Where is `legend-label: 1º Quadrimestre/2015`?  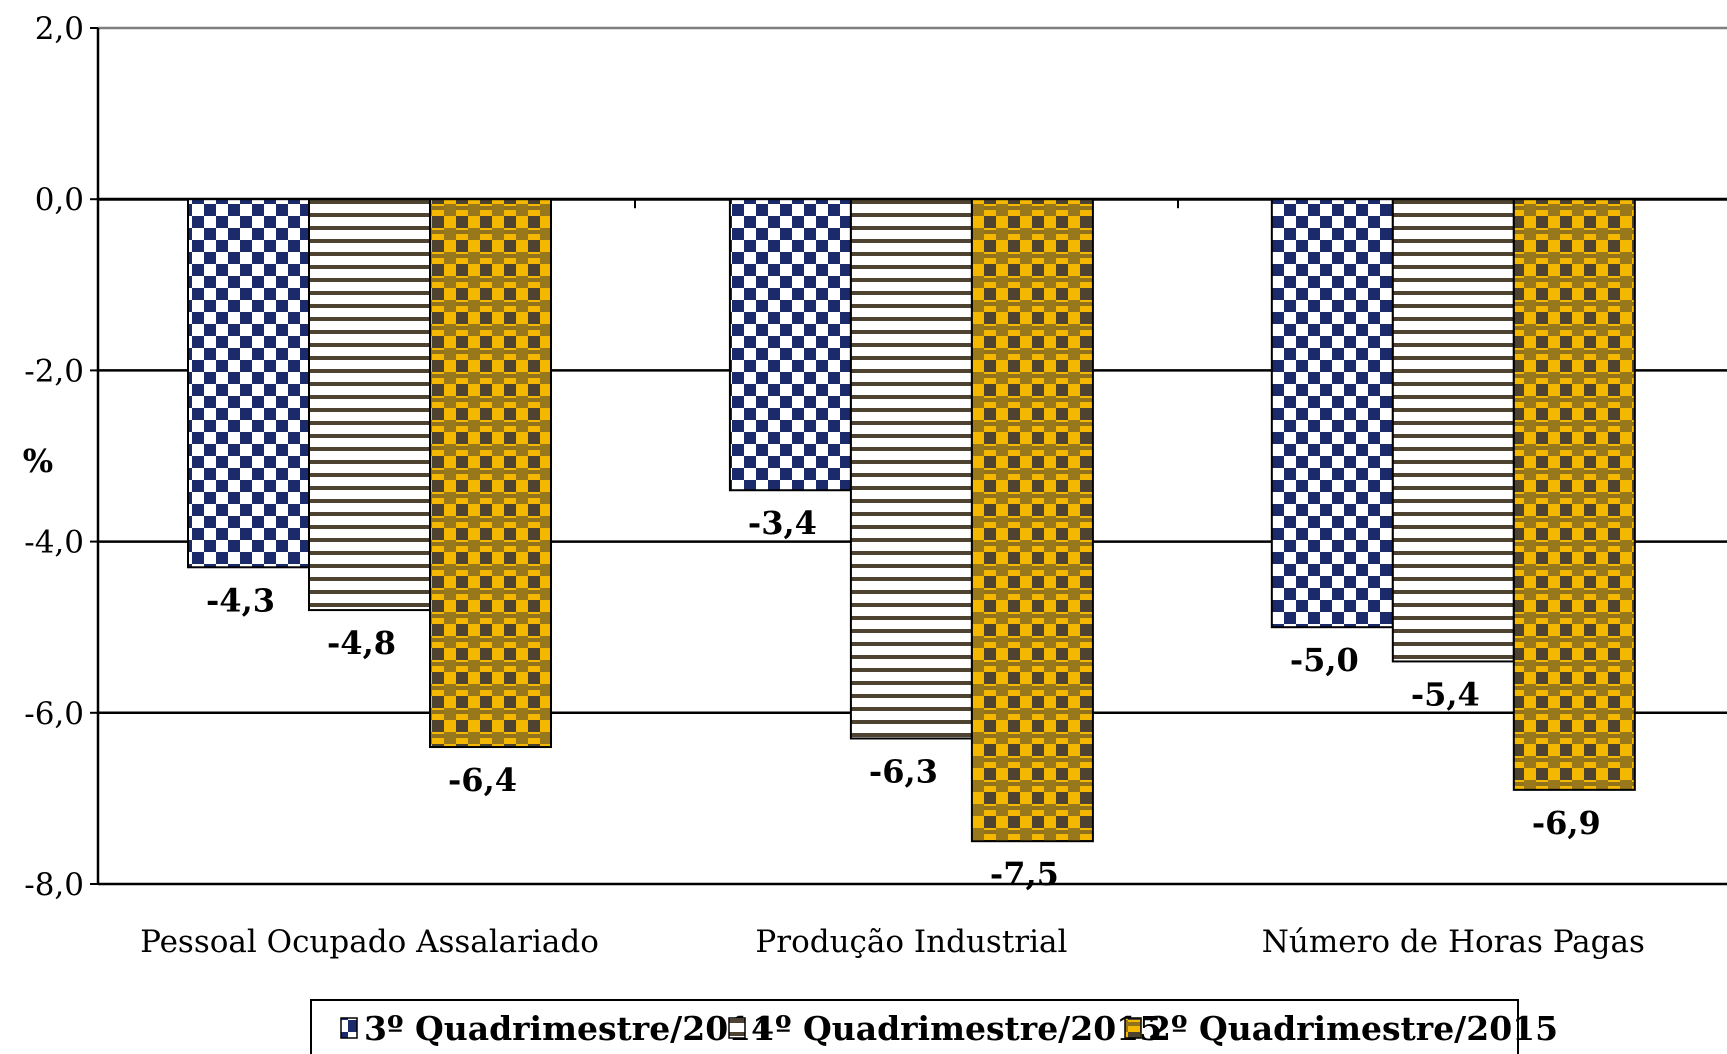
legend-label: 1º Quadrimestre/2015 is located at coordinates (957, 1028).